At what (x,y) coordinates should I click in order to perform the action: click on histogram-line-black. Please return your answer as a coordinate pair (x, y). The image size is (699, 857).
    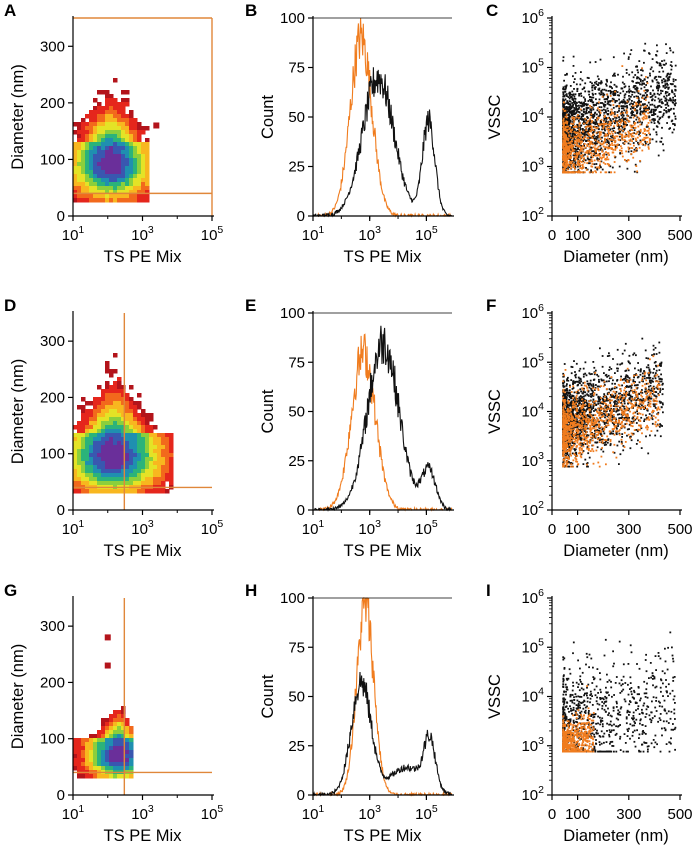
    Looking at the image, I should click on (382, 418).